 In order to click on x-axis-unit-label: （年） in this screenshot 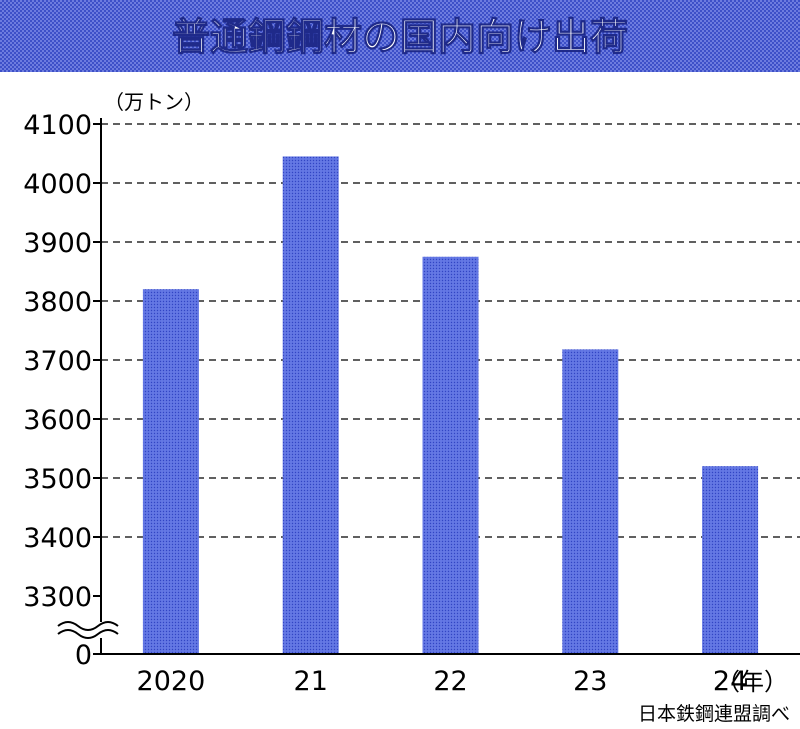, I will do `click(752, 682)`.